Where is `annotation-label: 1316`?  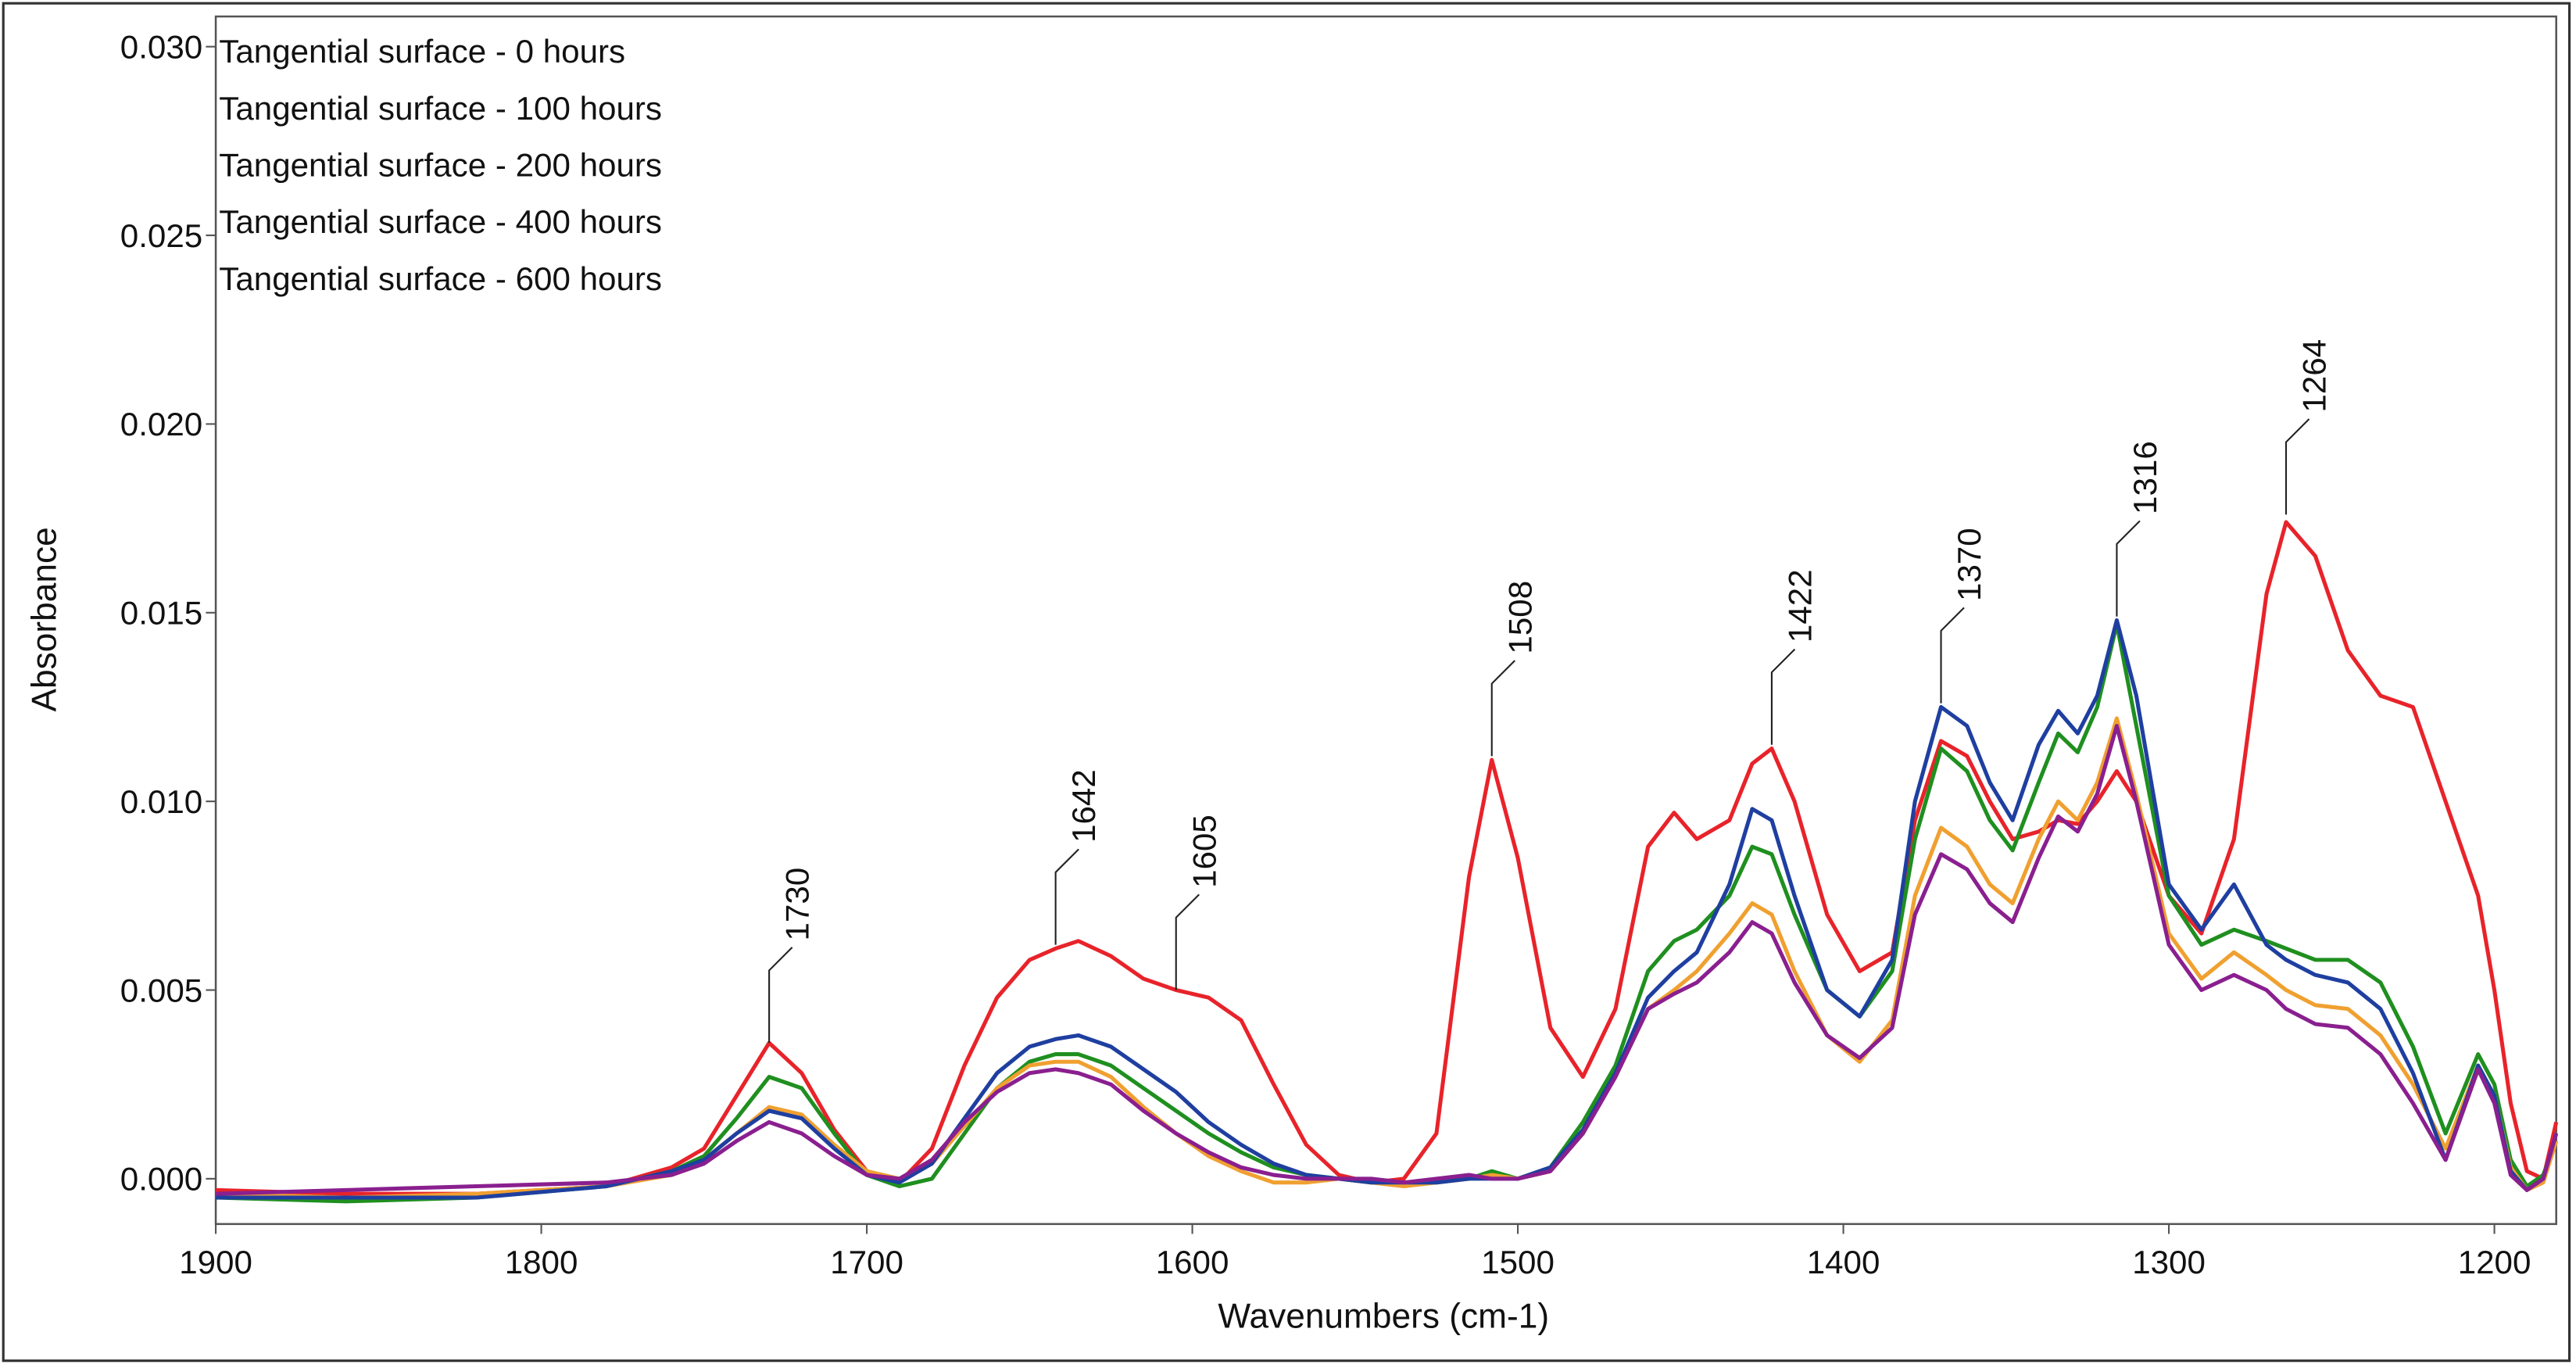
annotation-label: 1316 is located at coordinates (2145, 477).